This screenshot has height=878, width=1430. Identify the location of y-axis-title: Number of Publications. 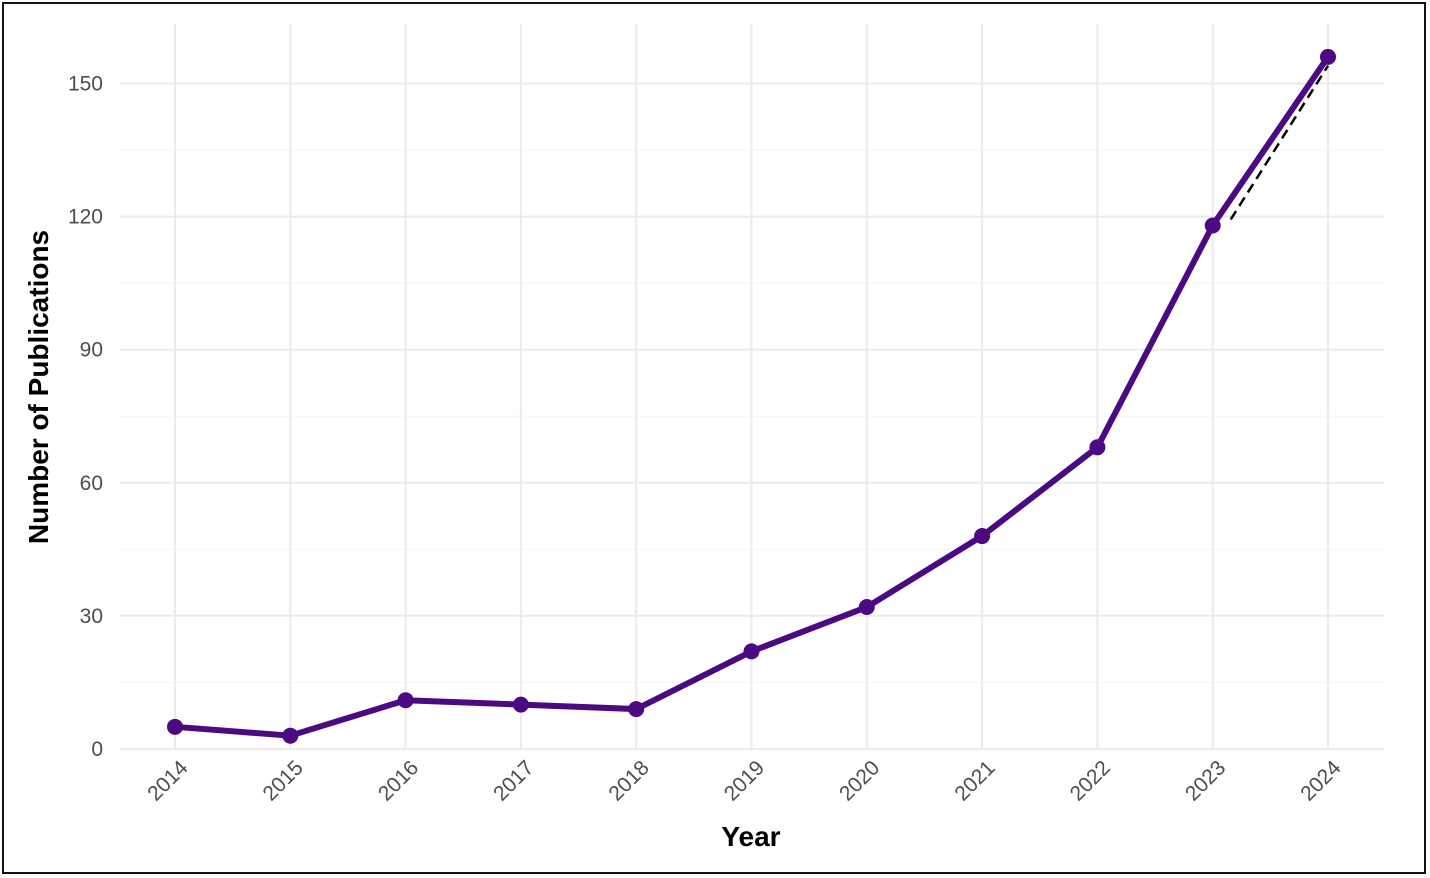
(38, 387).